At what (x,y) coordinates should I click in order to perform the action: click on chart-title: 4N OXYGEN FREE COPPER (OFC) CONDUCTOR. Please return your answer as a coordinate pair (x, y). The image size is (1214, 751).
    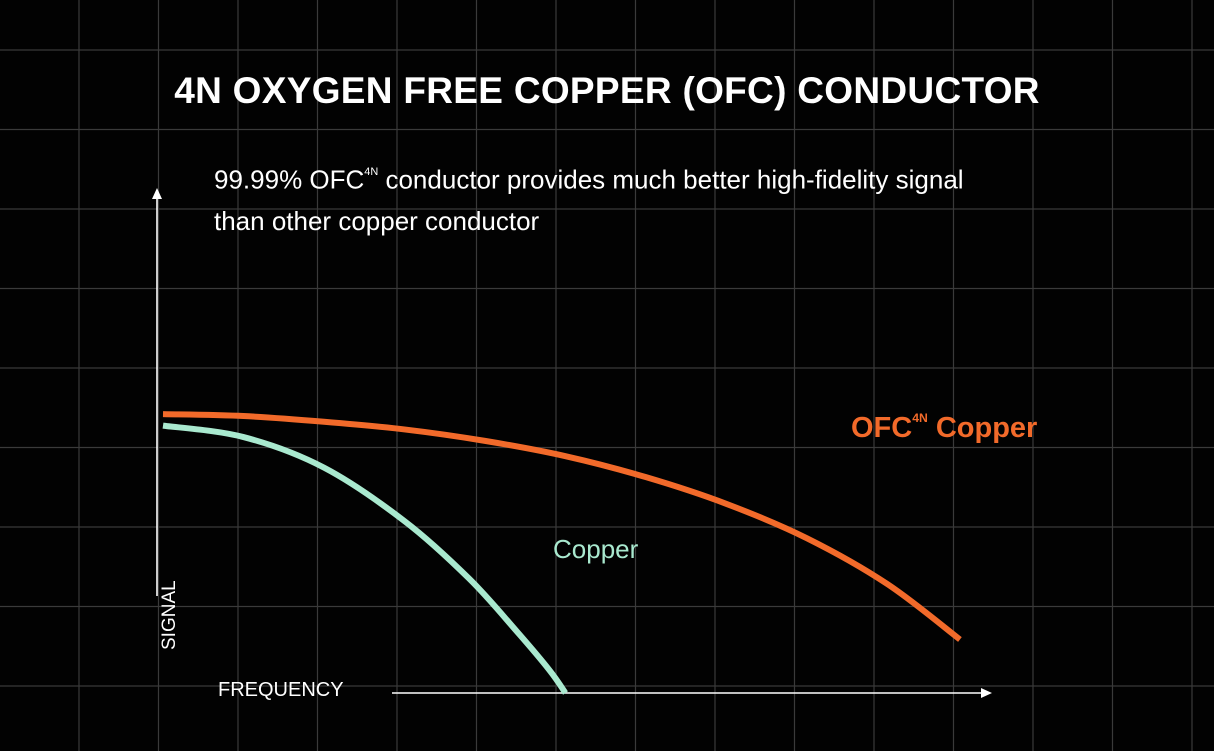
    Looking at the image, I should click on (607, 90).